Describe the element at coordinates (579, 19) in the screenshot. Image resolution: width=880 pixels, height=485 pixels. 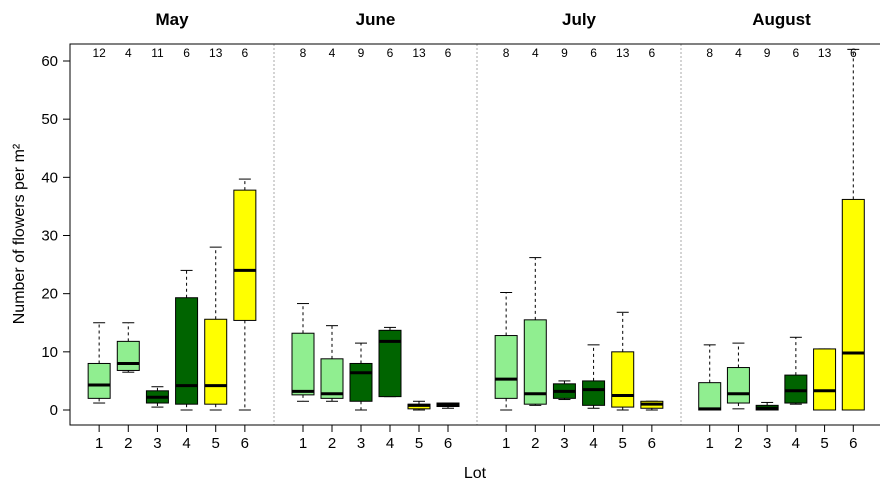
I see `panel-title: July` at that location.